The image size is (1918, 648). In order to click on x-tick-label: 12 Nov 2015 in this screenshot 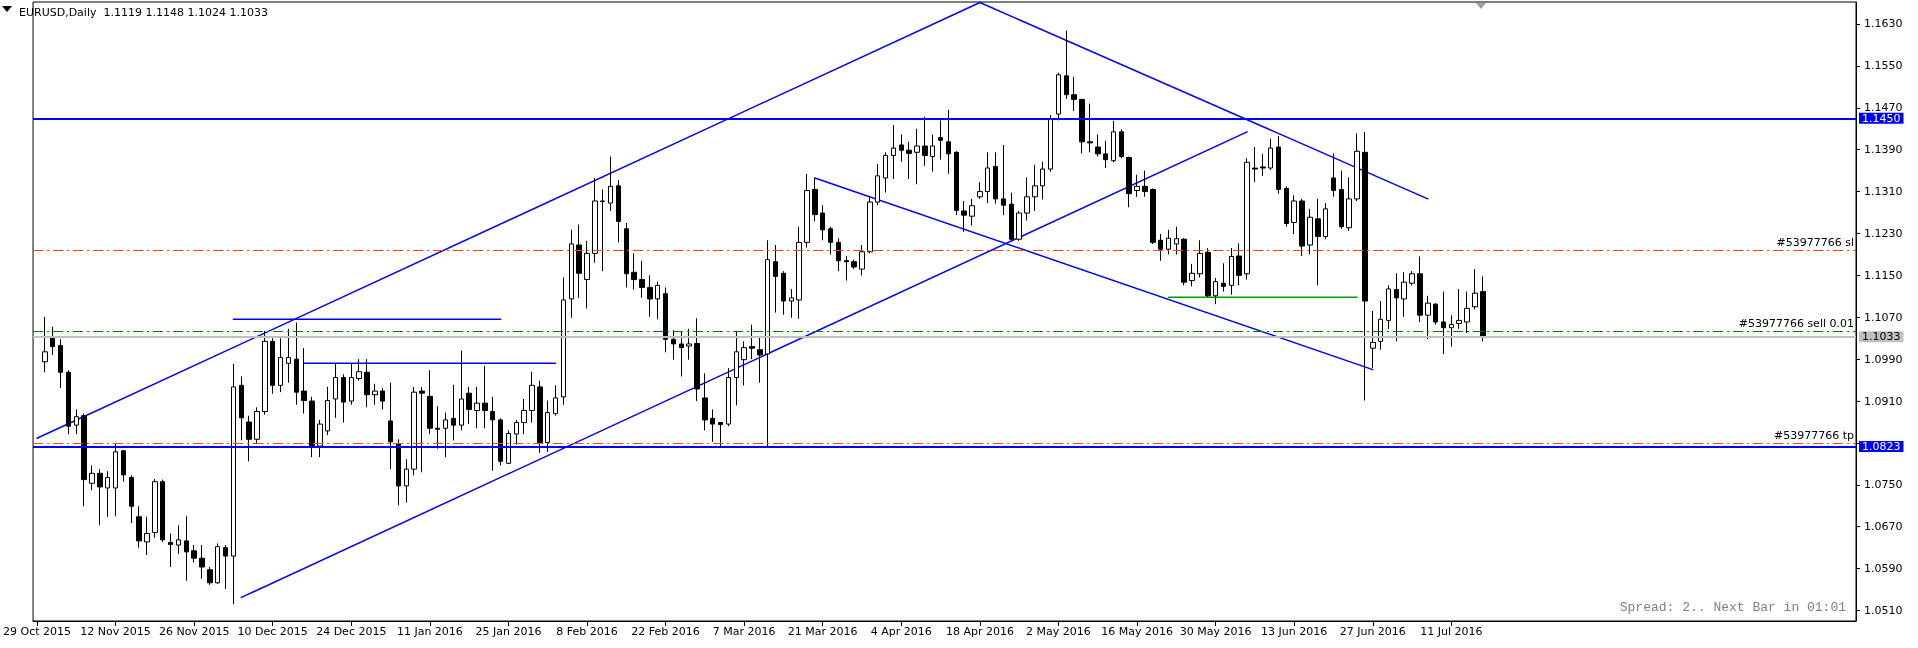, I will do `click(115, 631)`.